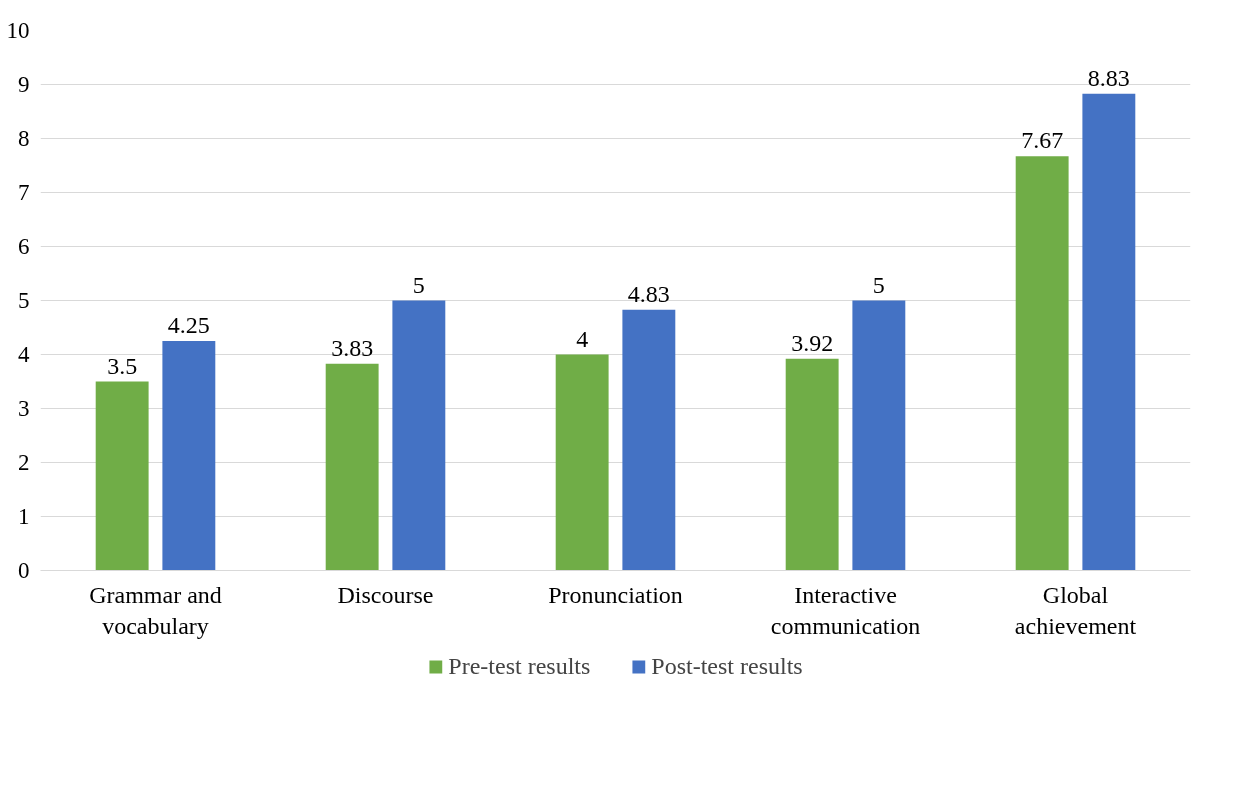 The width and height of the screenshot is (1260, 799). Describe the element at coordinates (24, 408) in the screenshot. I see `y-tick-label: 3` at that location.